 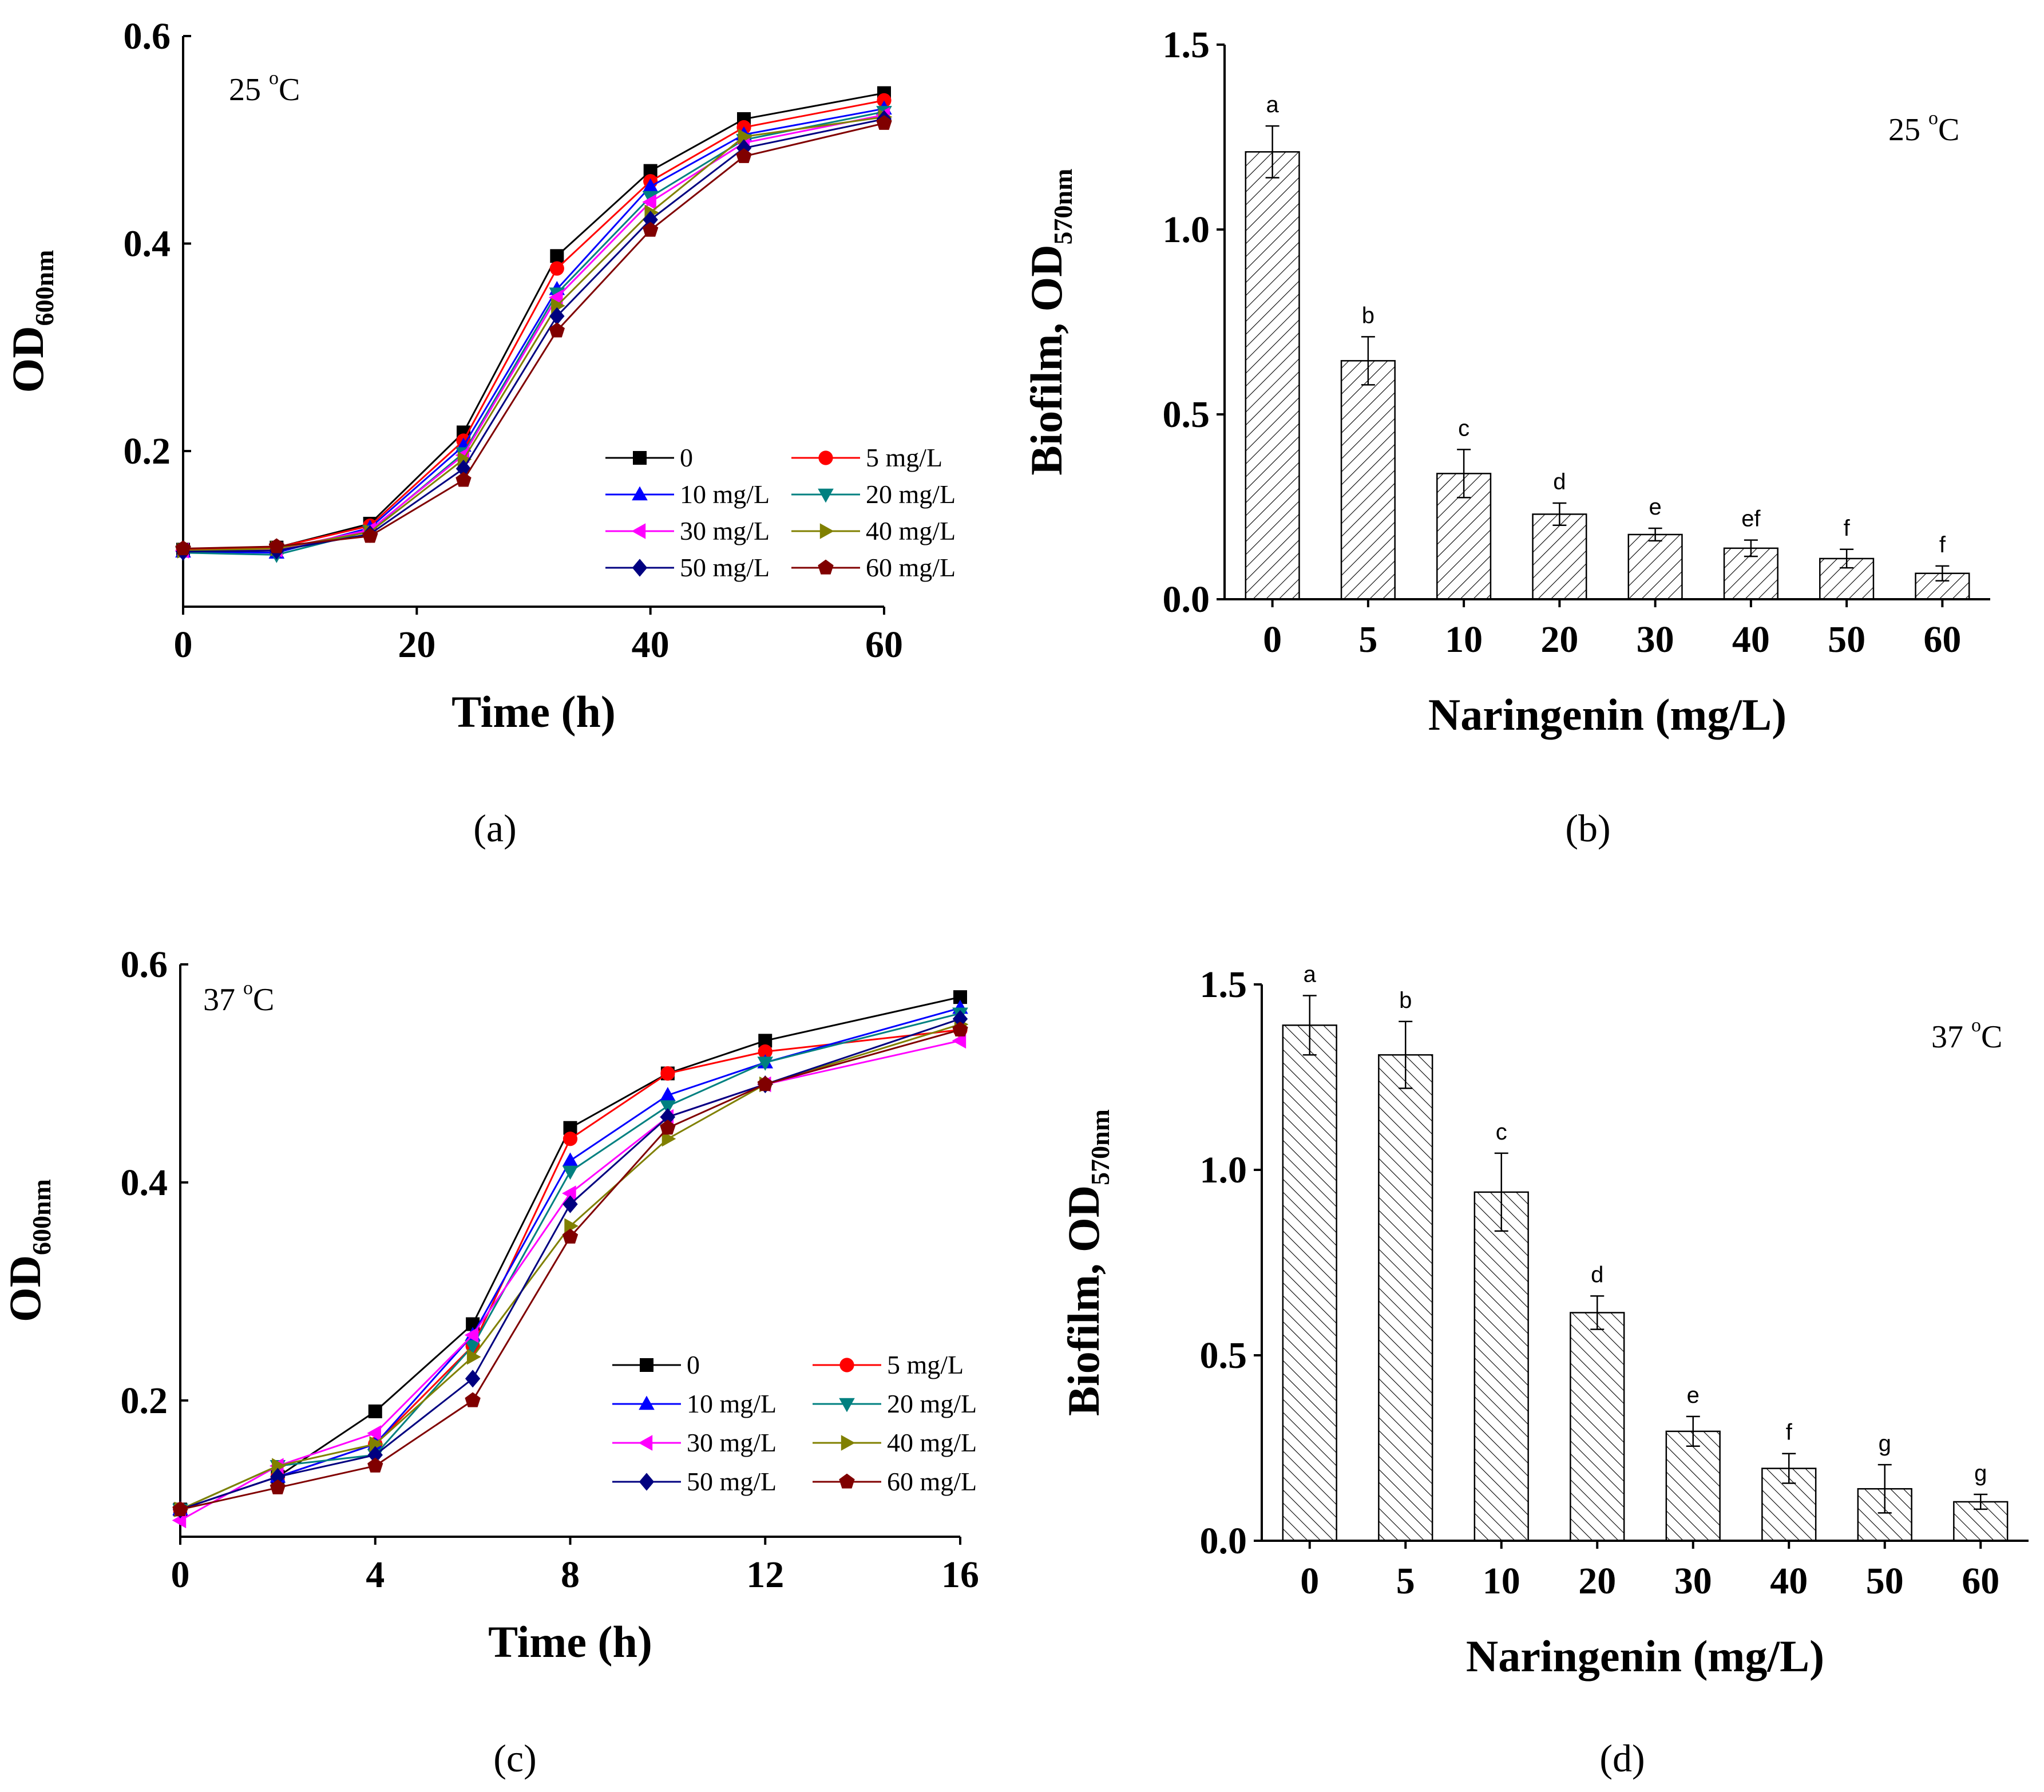 What do you see at coordinates (1847, 528) in the screenshot?
I see `significance-letter: f` at bounding box center [1847, 528].